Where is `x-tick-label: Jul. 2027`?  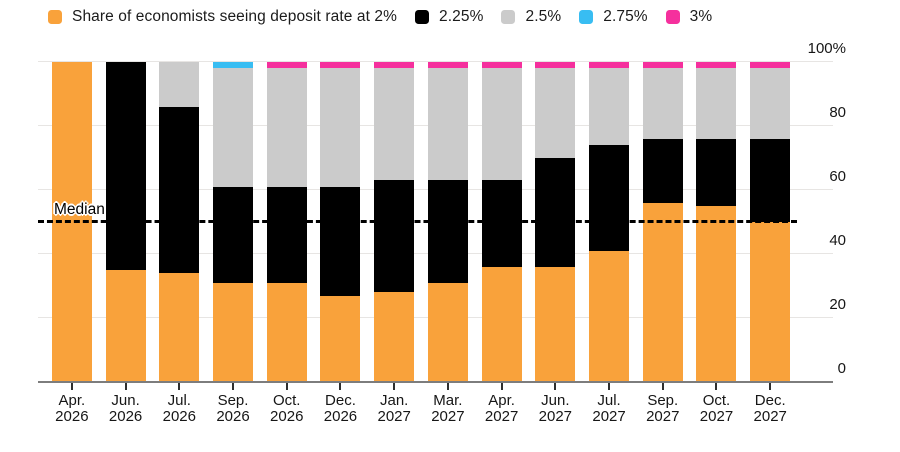 x-tick-label: Jul. 2027 is located at coordinates (608, 409).